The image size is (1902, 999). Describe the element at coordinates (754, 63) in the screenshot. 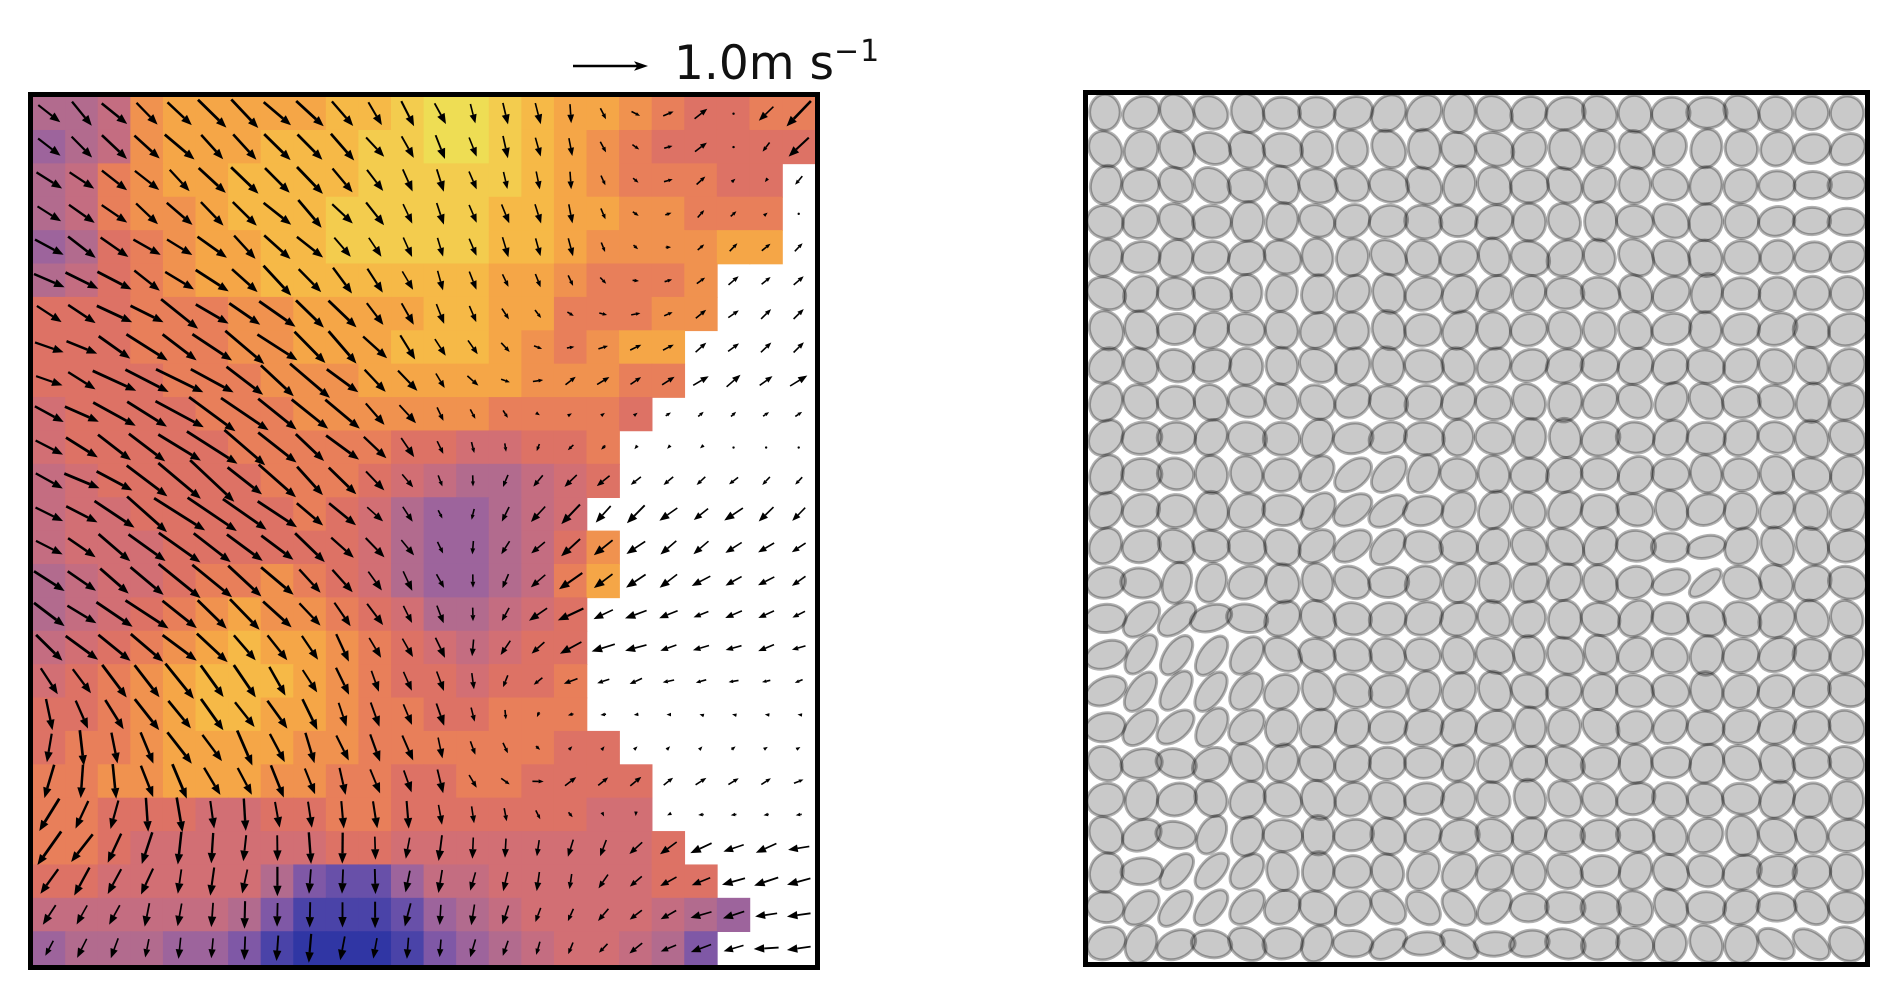

I see `quiver-key-text: 1.0m s` at that location.